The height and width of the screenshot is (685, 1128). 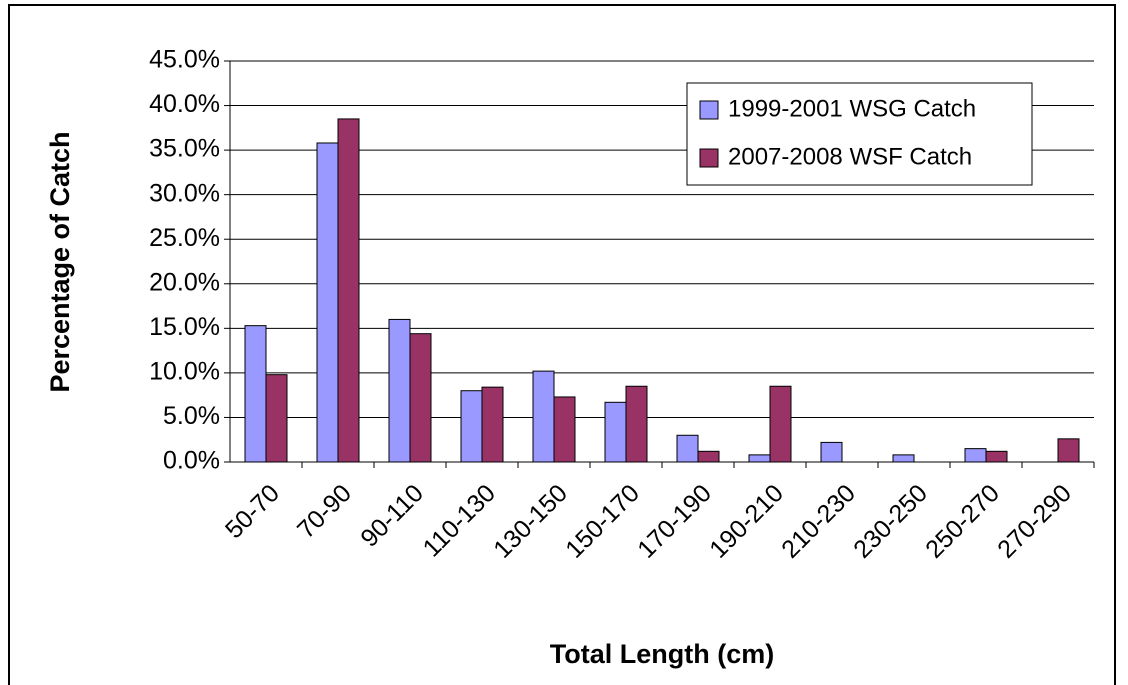 What do you see at coordinates (674, 521) in the screenshot?
I see `x-tick-label: 170-190` at bounding box center [674, 521].